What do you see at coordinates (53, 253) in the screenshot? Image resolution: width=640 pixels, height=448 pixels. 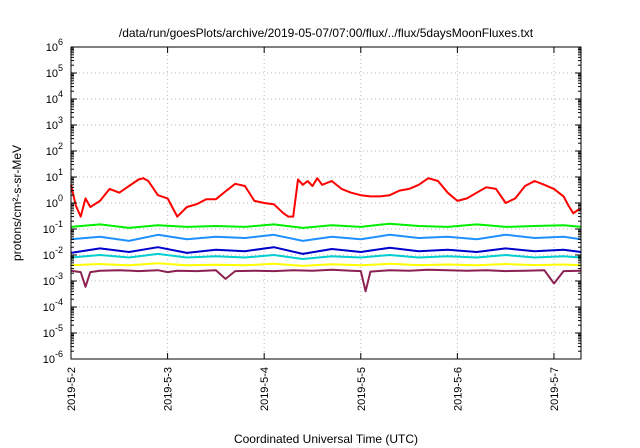 I see `y-tick-label: 10⁻²` at bounding box center [53, 253].